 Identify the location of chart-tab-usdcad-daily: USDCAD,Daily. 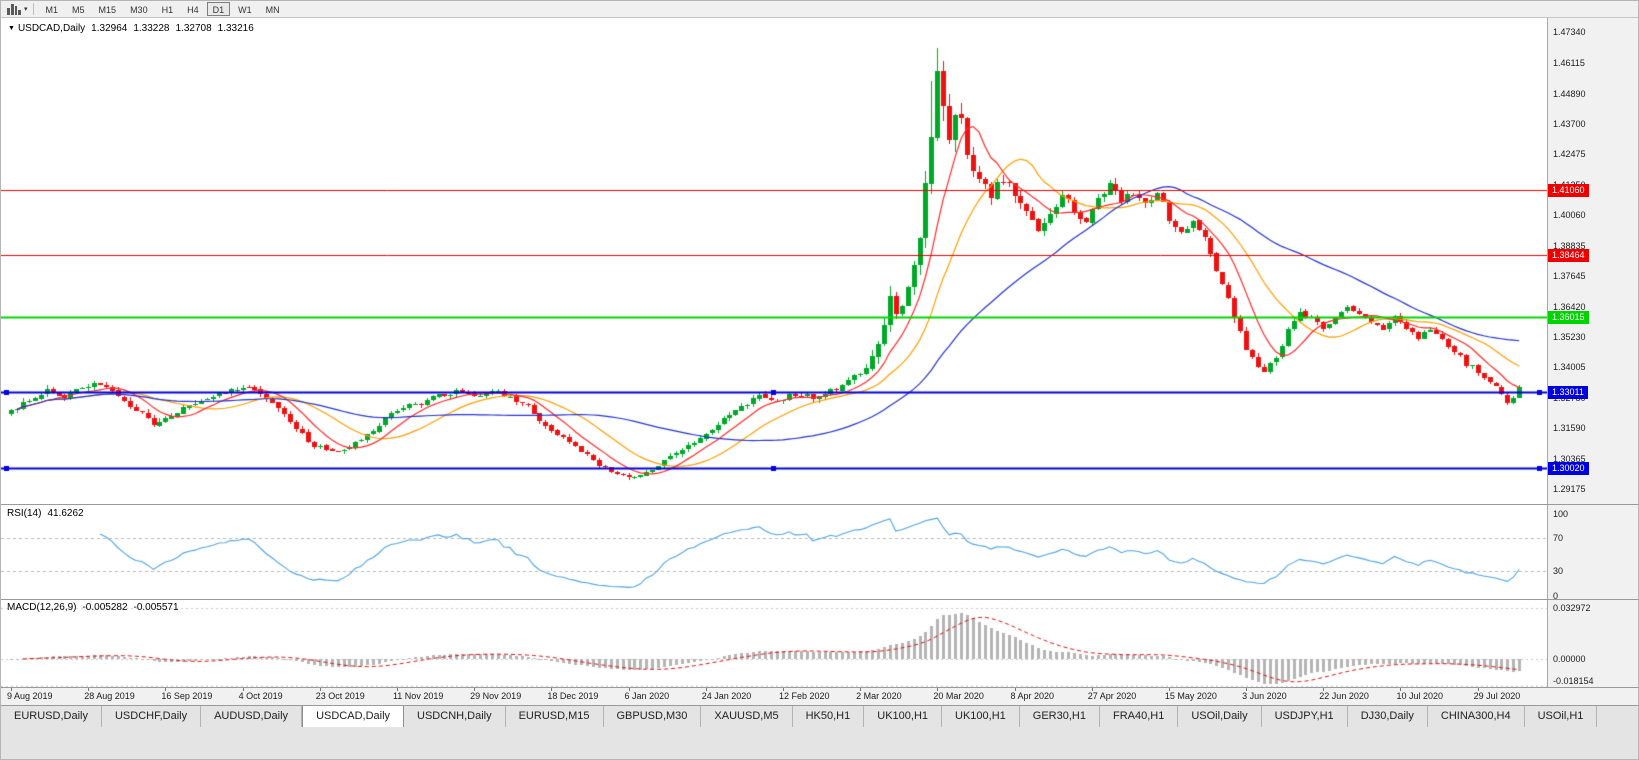
(353, 716).